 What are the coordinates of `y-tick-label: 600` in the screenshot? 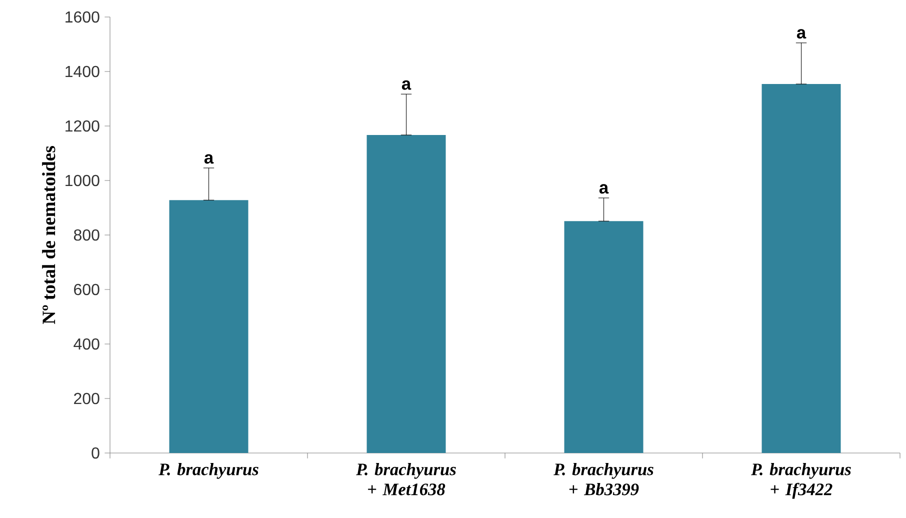 It's located at (87, 290).